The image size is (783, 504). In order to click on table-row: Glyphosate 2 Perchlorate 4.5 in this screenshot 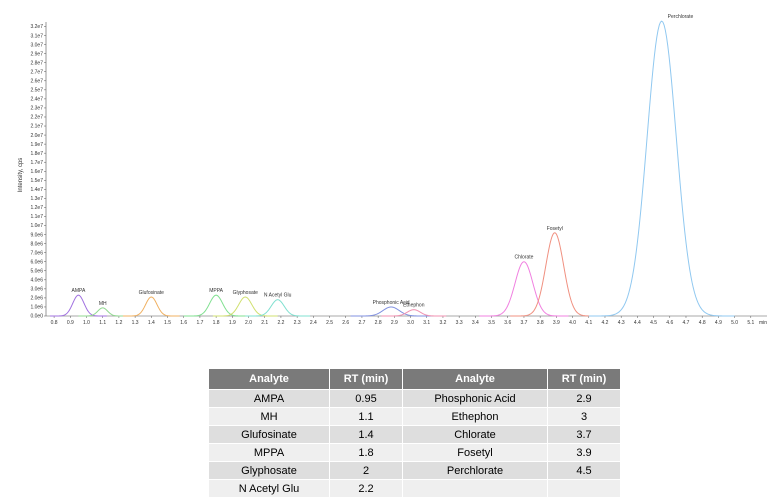, I will do `click(414, 470)`.